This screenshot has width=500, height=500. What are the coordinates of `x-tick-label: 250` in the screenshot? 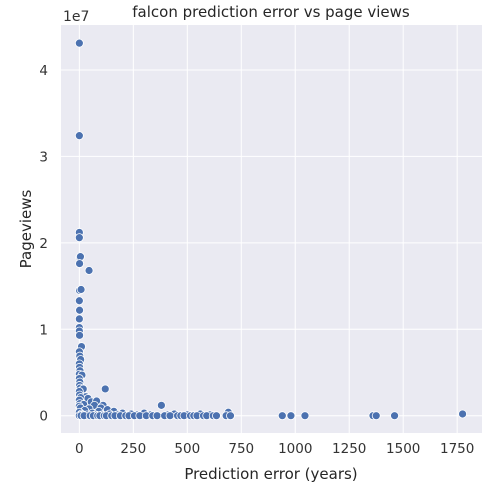 It's located at (133, 449).